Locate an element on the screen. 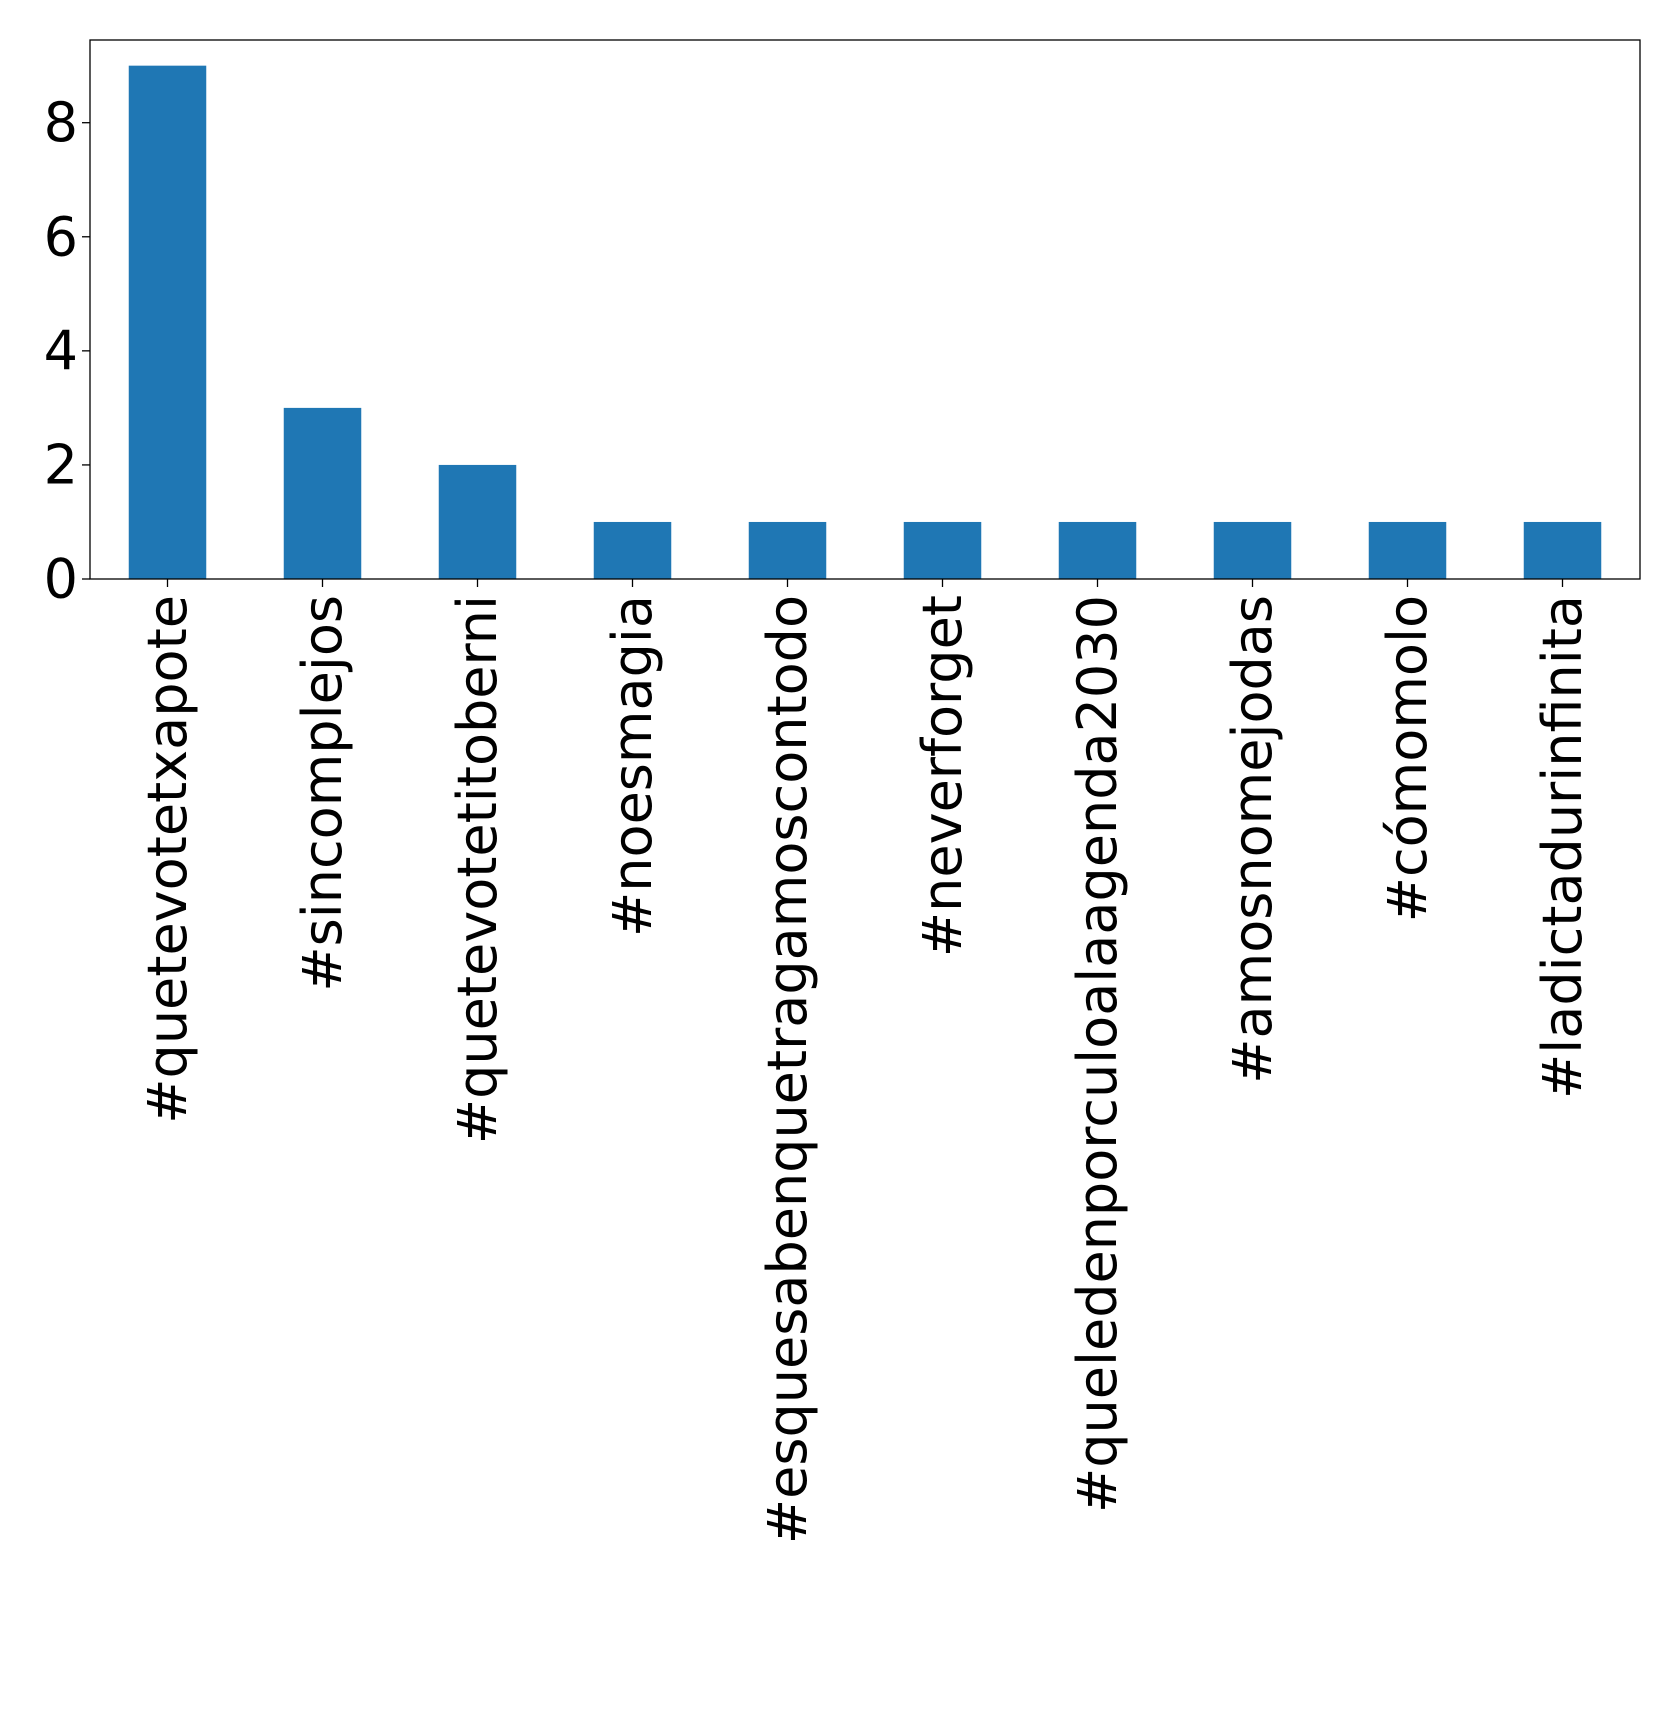 The image size is (1679, 1726). y-tick-label: 0 is located at coordinates (61, 579).